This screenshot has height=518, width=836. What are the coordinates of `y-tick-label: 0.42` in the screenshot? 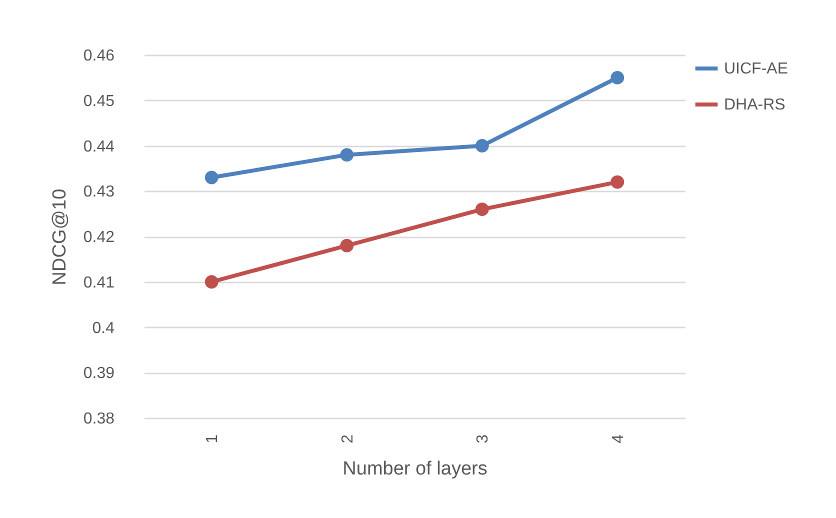 It's located at (99, 237).